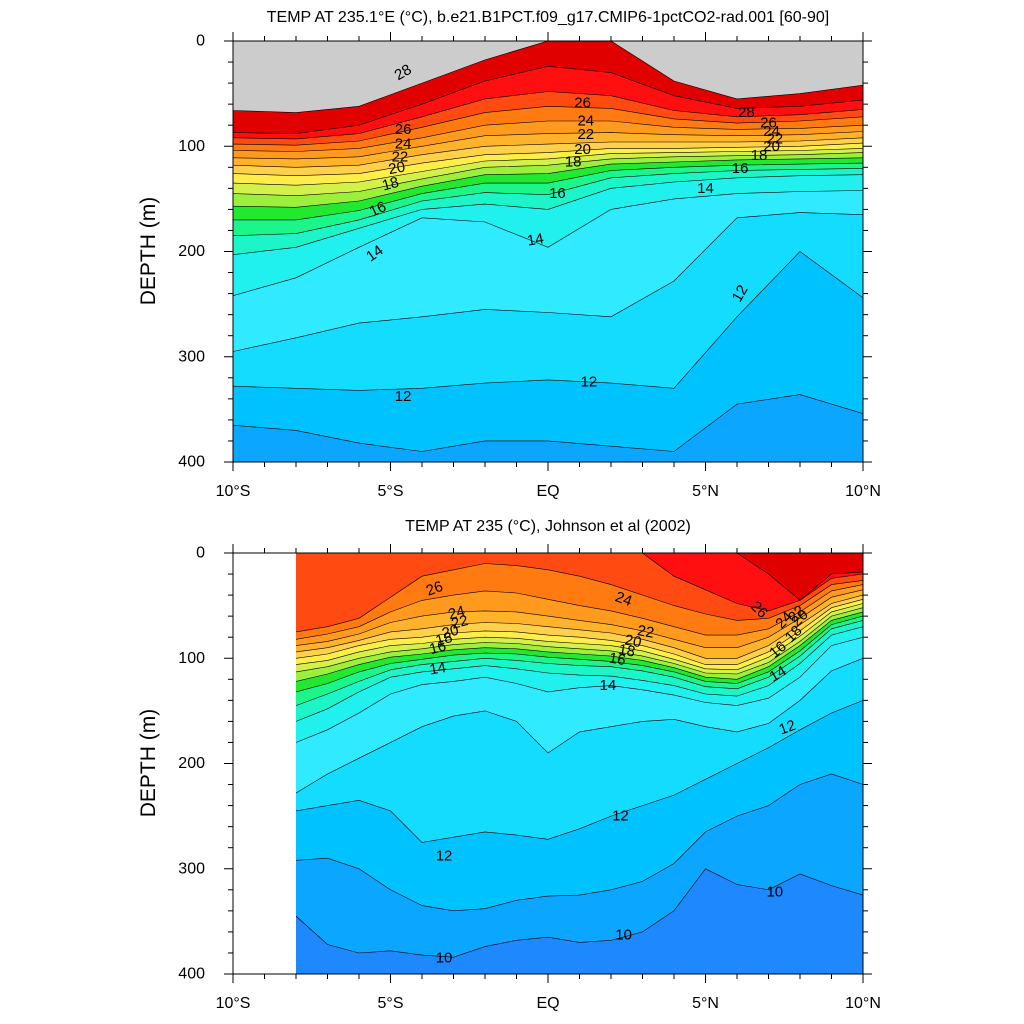 The height and width of the screenshot is (1024, 1024). I want to click on x-tick-label: 10°S, so click(233, 1003).